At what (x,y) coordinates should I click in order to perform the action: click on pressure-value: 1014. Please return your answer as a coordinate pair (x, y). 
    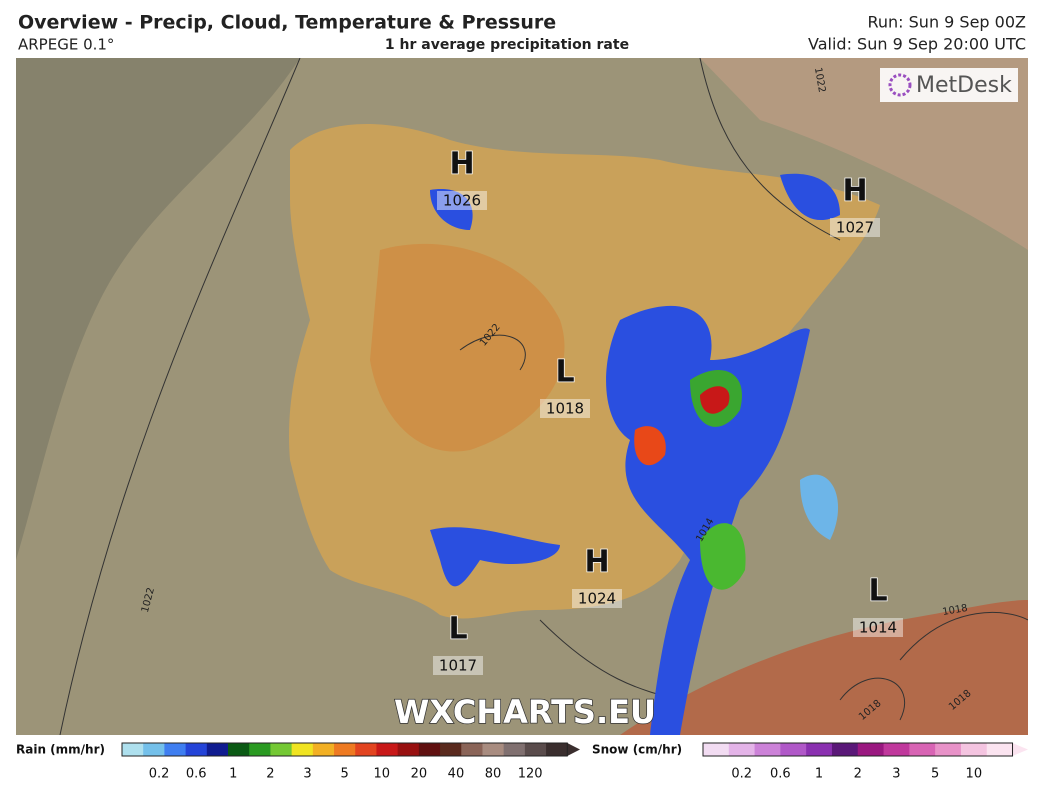
    Looking at the image, I should click on (878, 628).